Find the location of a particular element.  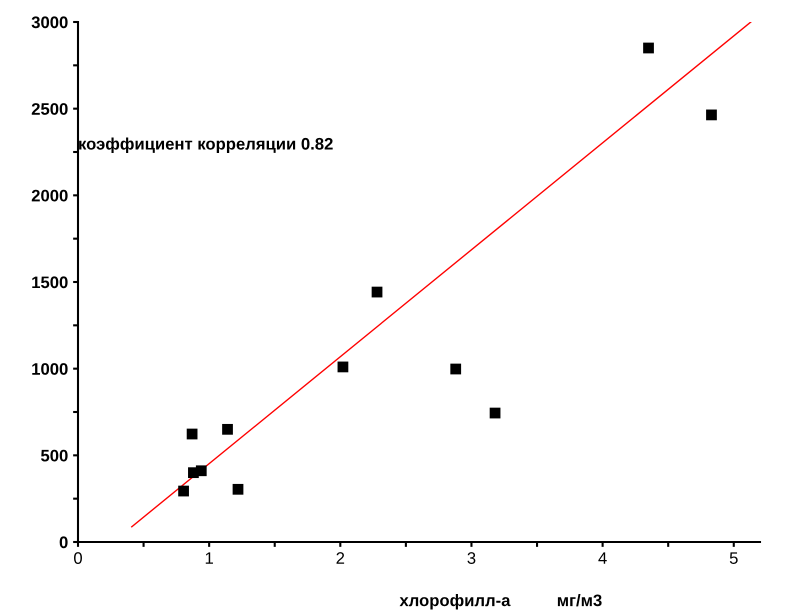

x-tick-label: 2 is located at coordinates (340, 558).